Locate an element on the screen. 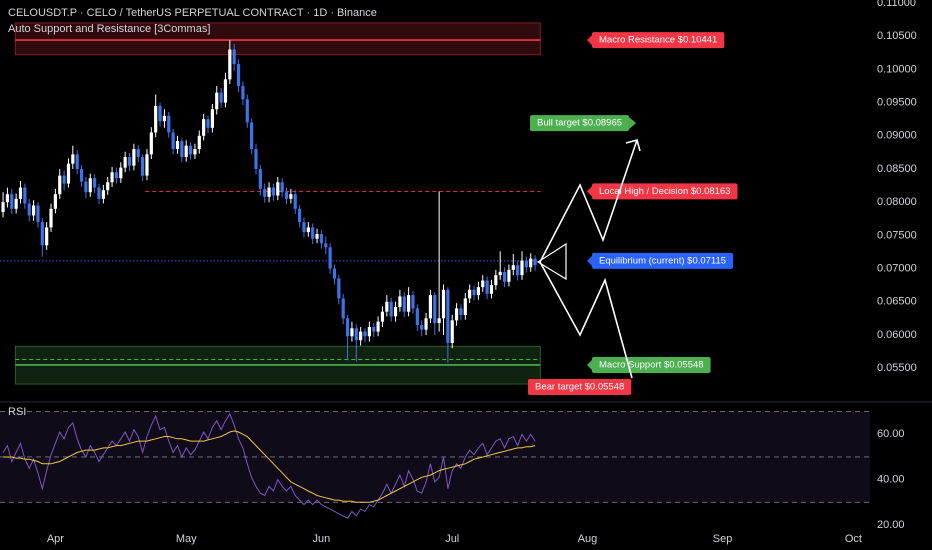 The width and height of the screenshot is (932, 550). annotation-text: Macro Resistance $0.10441 is located at coordinates (658, 40).